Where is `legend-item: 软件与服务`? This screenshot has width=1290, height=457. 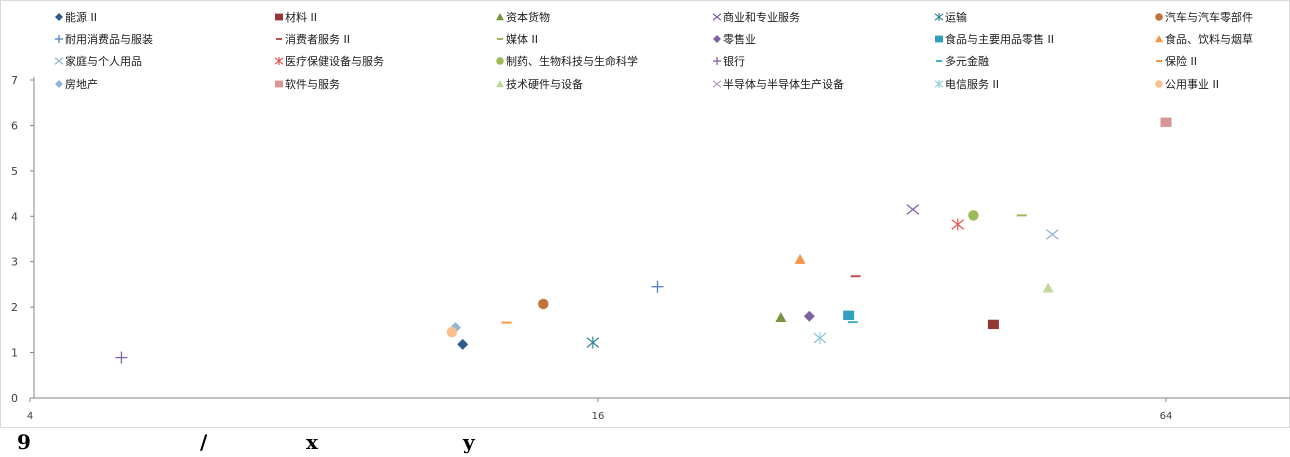 legend-item: 软件与服务 is located at coordinates (307, 84).